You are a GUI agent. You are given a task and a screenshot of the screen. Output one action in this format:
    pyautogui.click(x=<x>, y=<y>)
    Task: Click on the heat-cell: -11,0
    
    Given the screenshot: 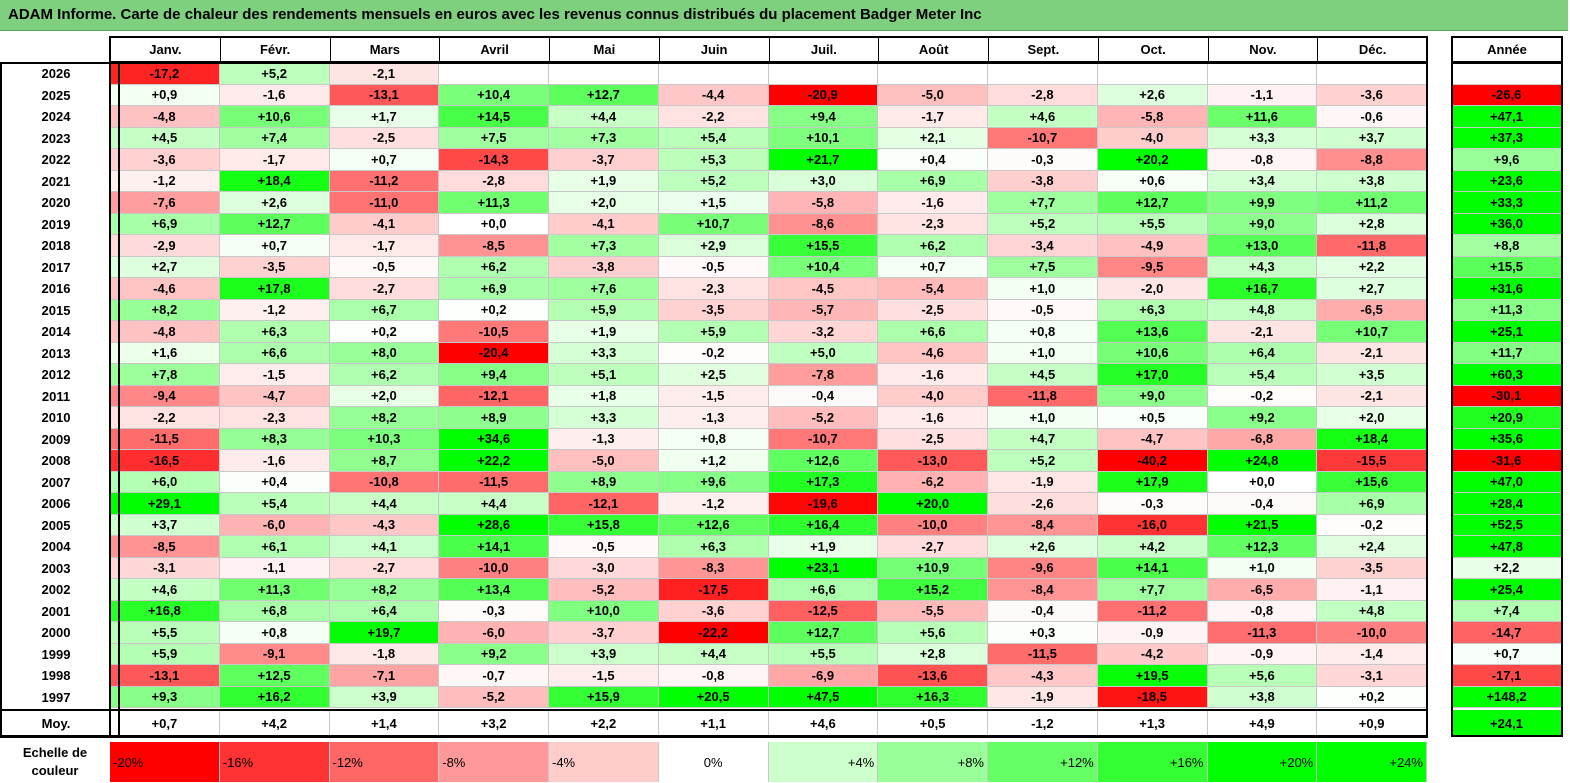 What is the action you would take?
    pyautogui.click(x=384, y=203)
    